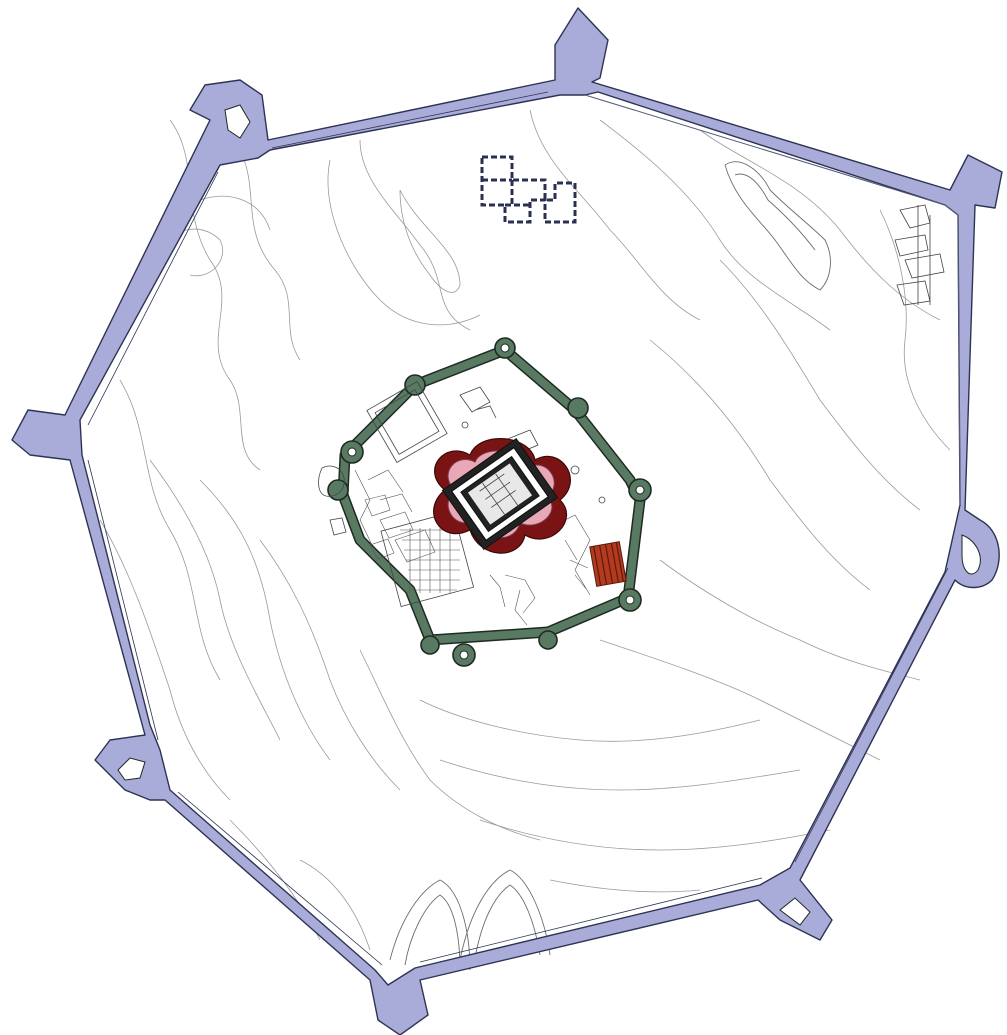 The height and width of the screenshot is (1035, 1007). I want to click on north-building, so click(528, 189).